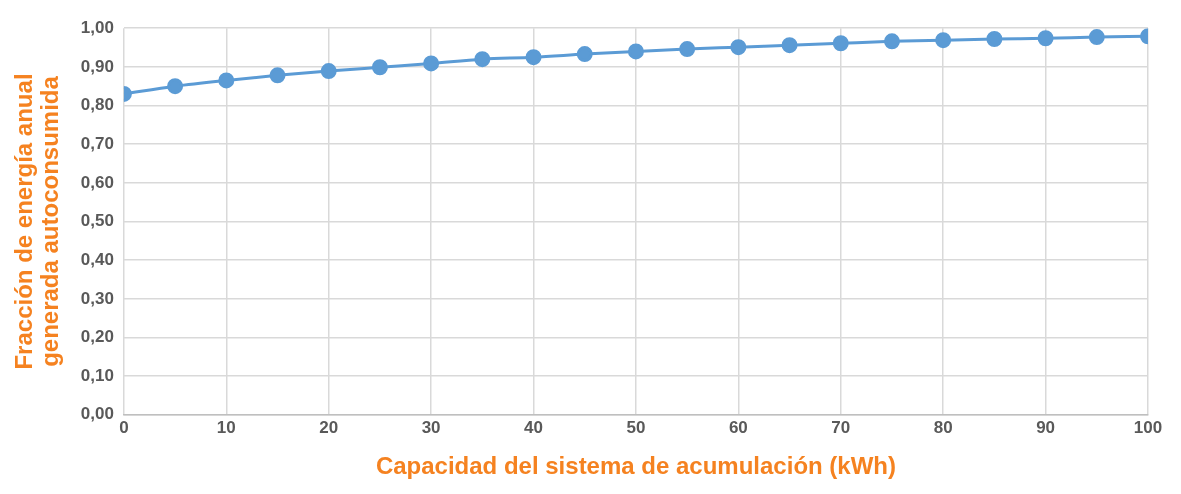 Image resolution: width=1181 pixels, height=494 pixels. What do you see at coordinates (636, 466) in the screenshot?
I see `x-axis-title: Capacidad del sistema de acumulación (kWh)` at bounding box center [636, 466].